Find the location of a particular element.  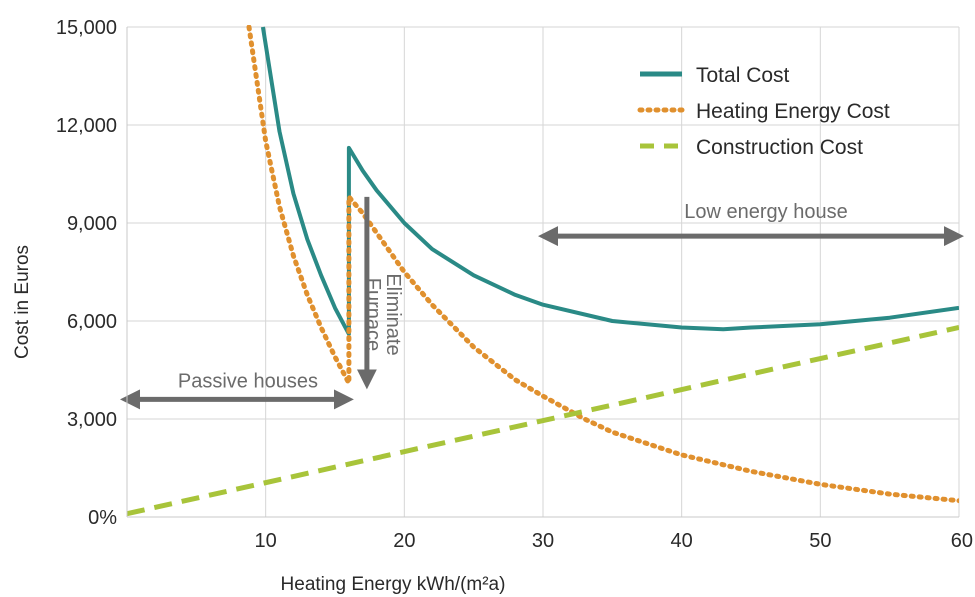

low-energy-house-label: Low energy house is located at coordinates (765, 212).